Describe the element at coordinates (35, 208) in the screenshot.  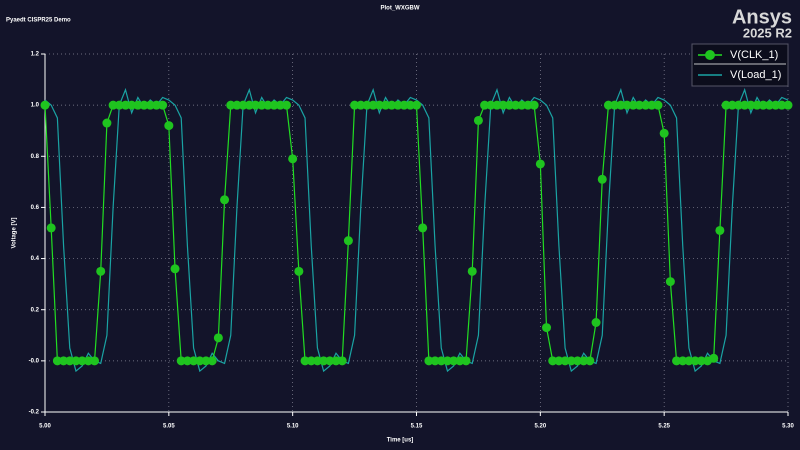
I see `y-tick-label: 0.6` at that location.